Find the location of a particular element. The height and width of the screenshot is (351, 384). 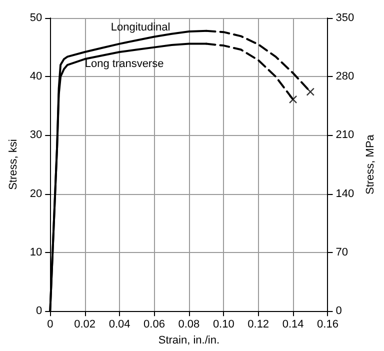

y-tick-label: 0 is located at coordinates (39, 311).